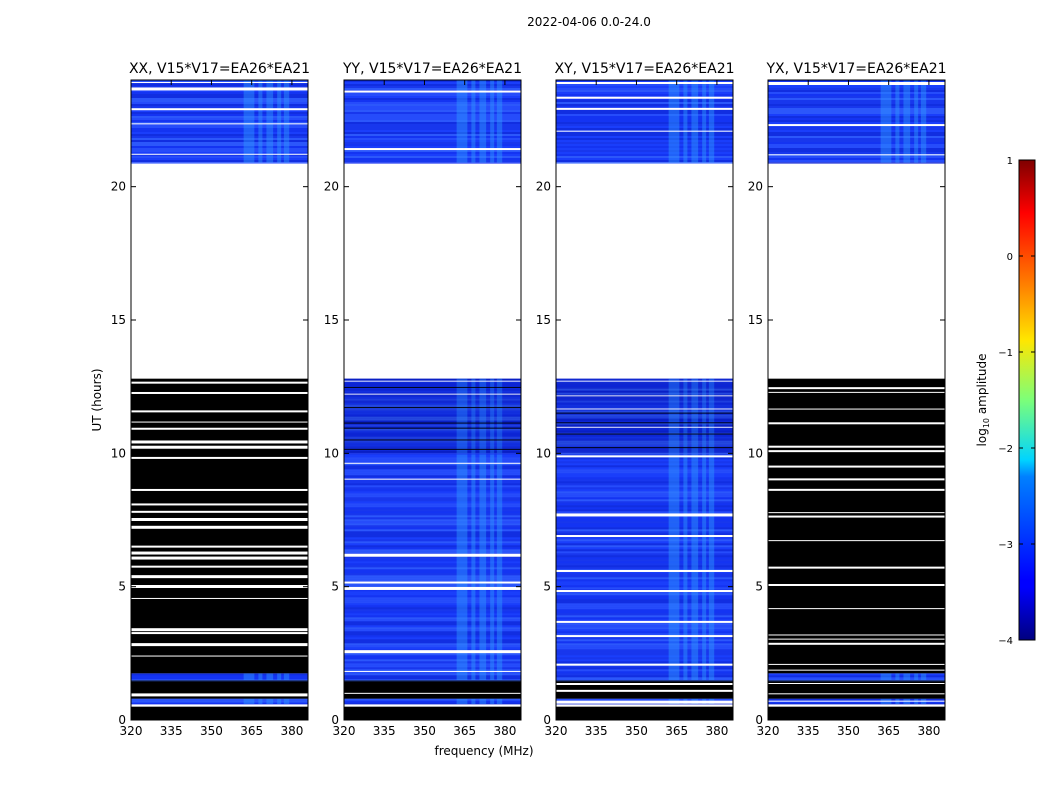  I want to click on colorbar-gradient, so click(1027, 400).